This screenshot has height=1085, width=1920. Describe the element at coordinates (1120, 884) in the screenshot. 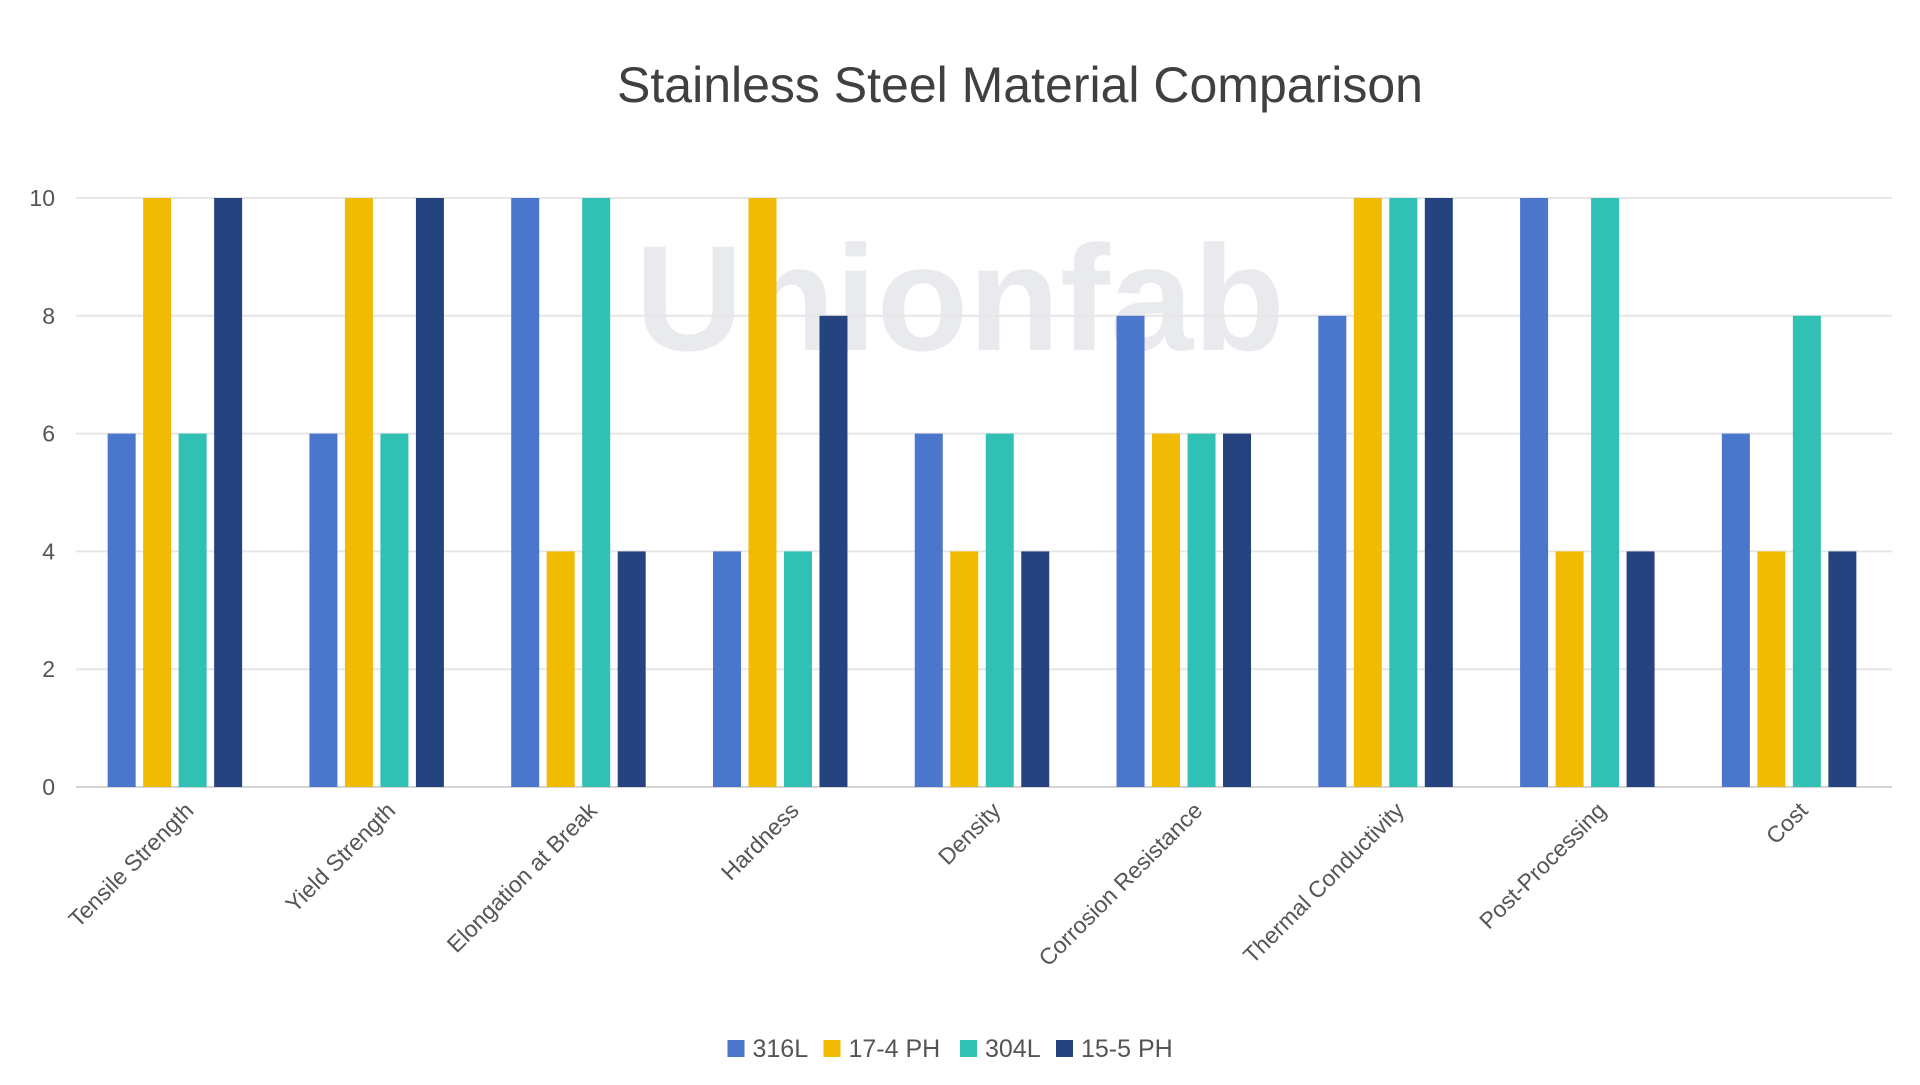

I see `x-tick-label: Corrosion Resistance` at that location.